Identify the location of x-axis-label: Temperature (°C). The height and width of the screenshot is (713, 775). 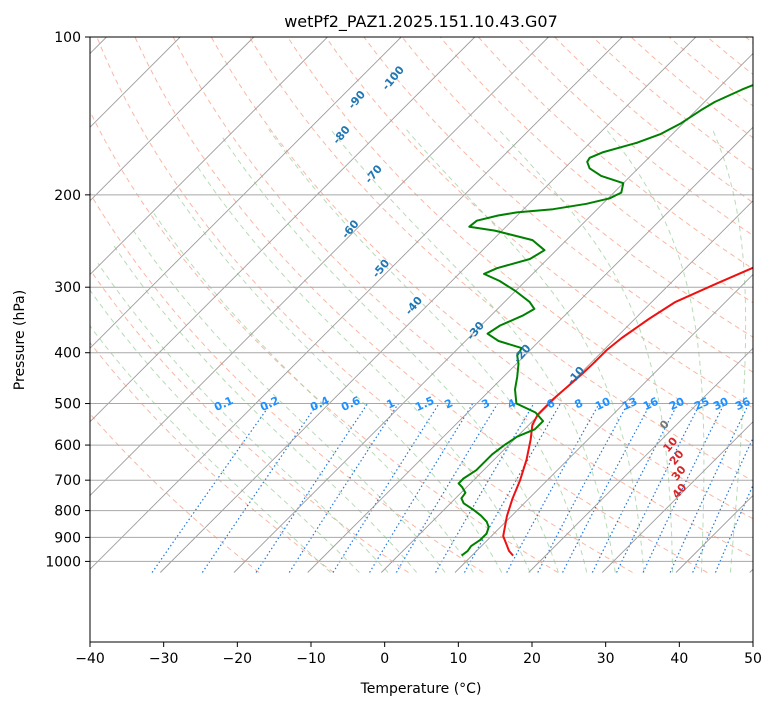
(421, 689).